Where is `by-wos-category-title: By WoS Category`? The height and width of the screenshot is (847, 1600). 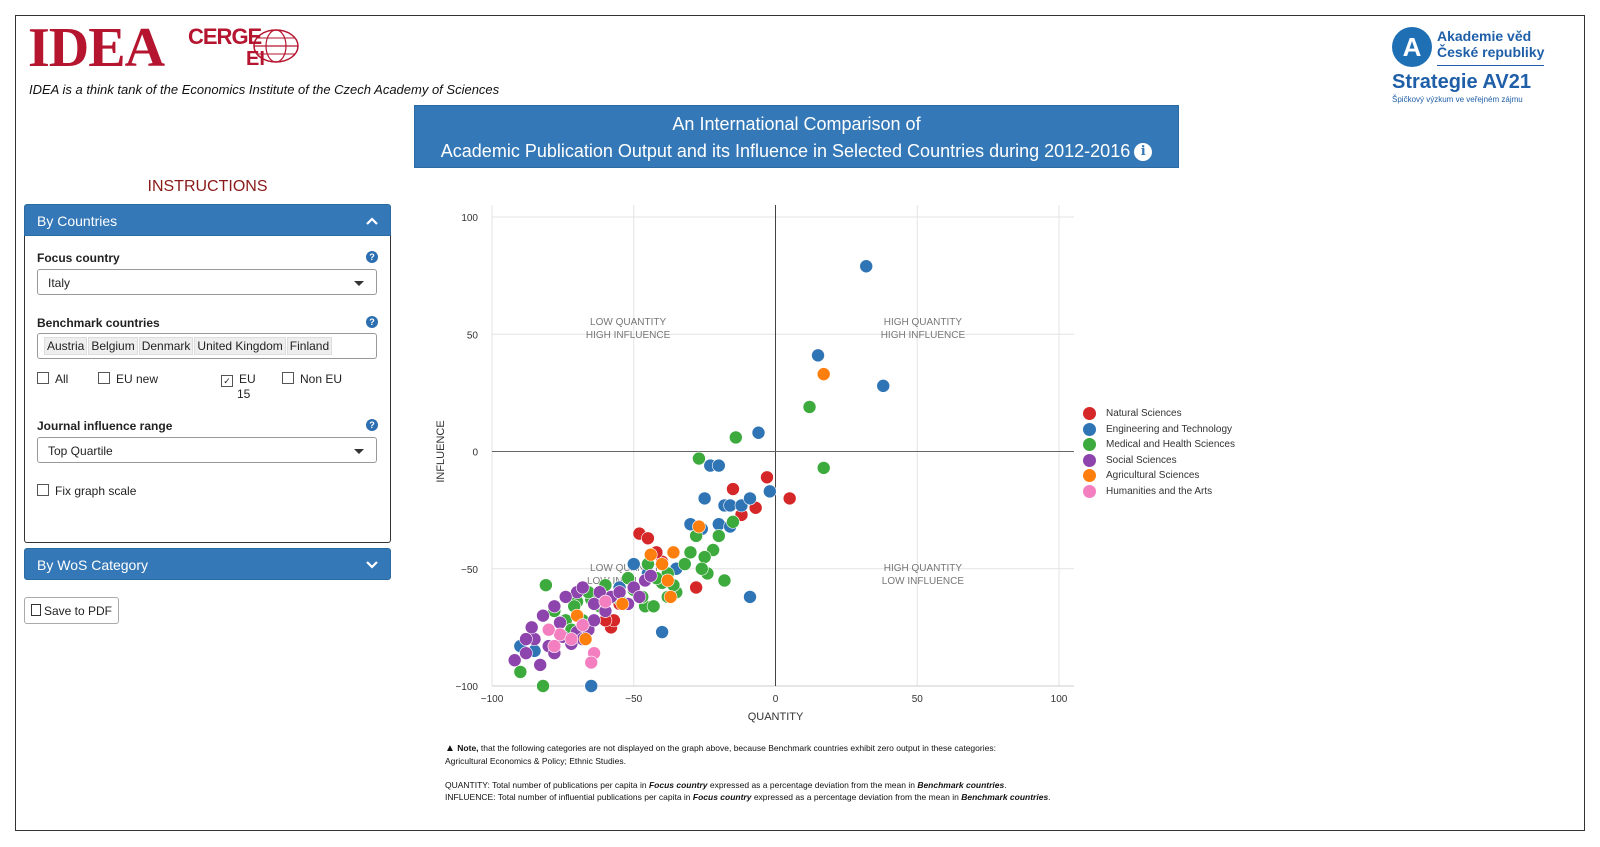
by-wos-category-title: By WoS Category is located at coordinates (93, 565).